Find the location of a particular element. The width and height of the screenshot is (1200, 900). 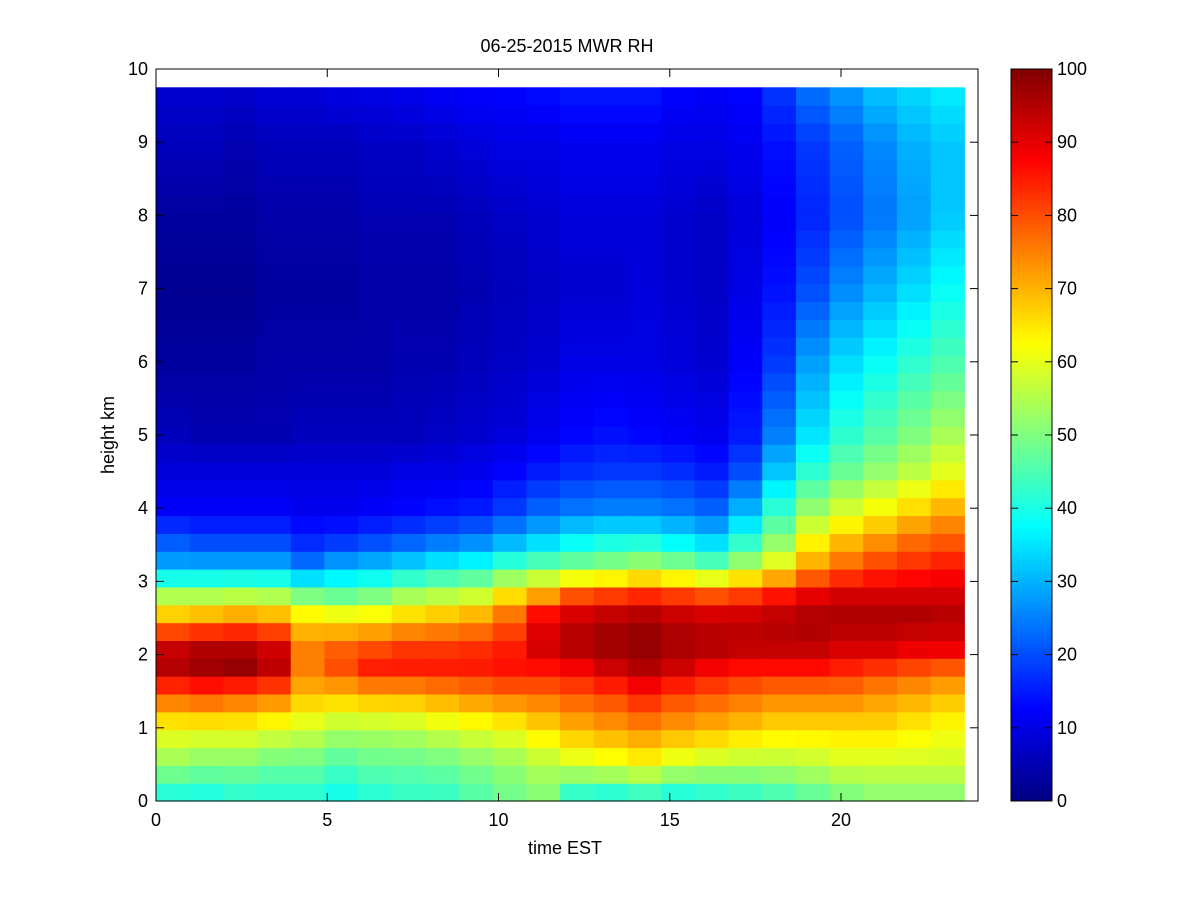

colorbar-tick-label: 50 is located at coordinates (1067, 435).